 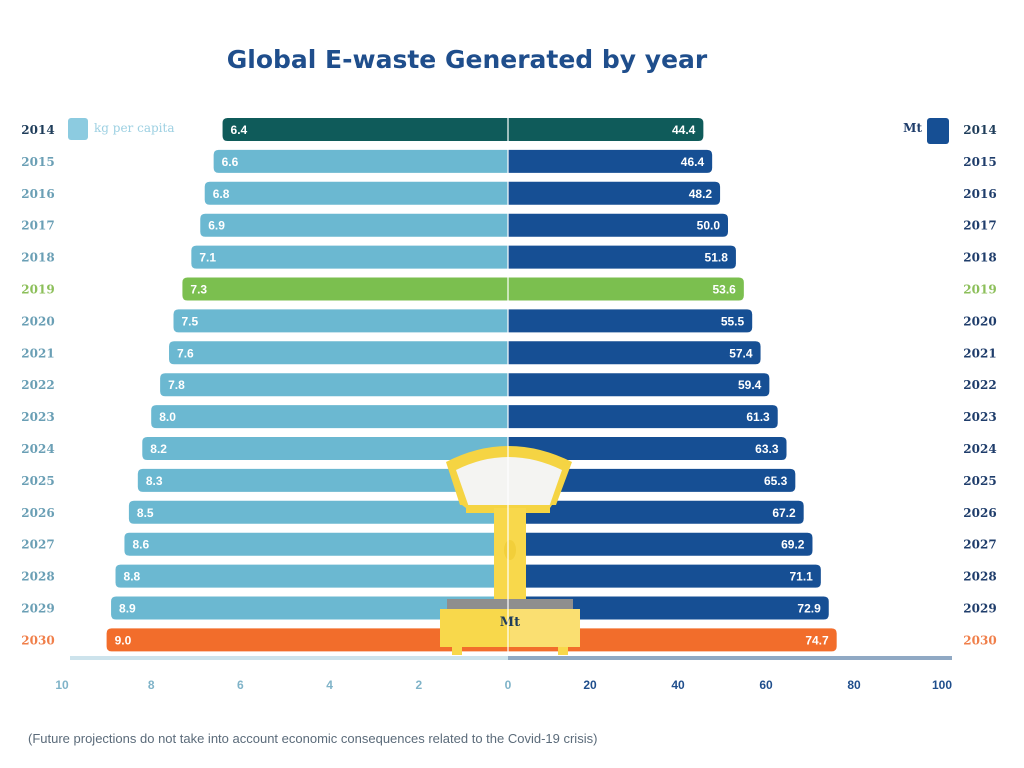 I want to click on data-label-mt-2029: 72.9, so click(x=809, y=609).